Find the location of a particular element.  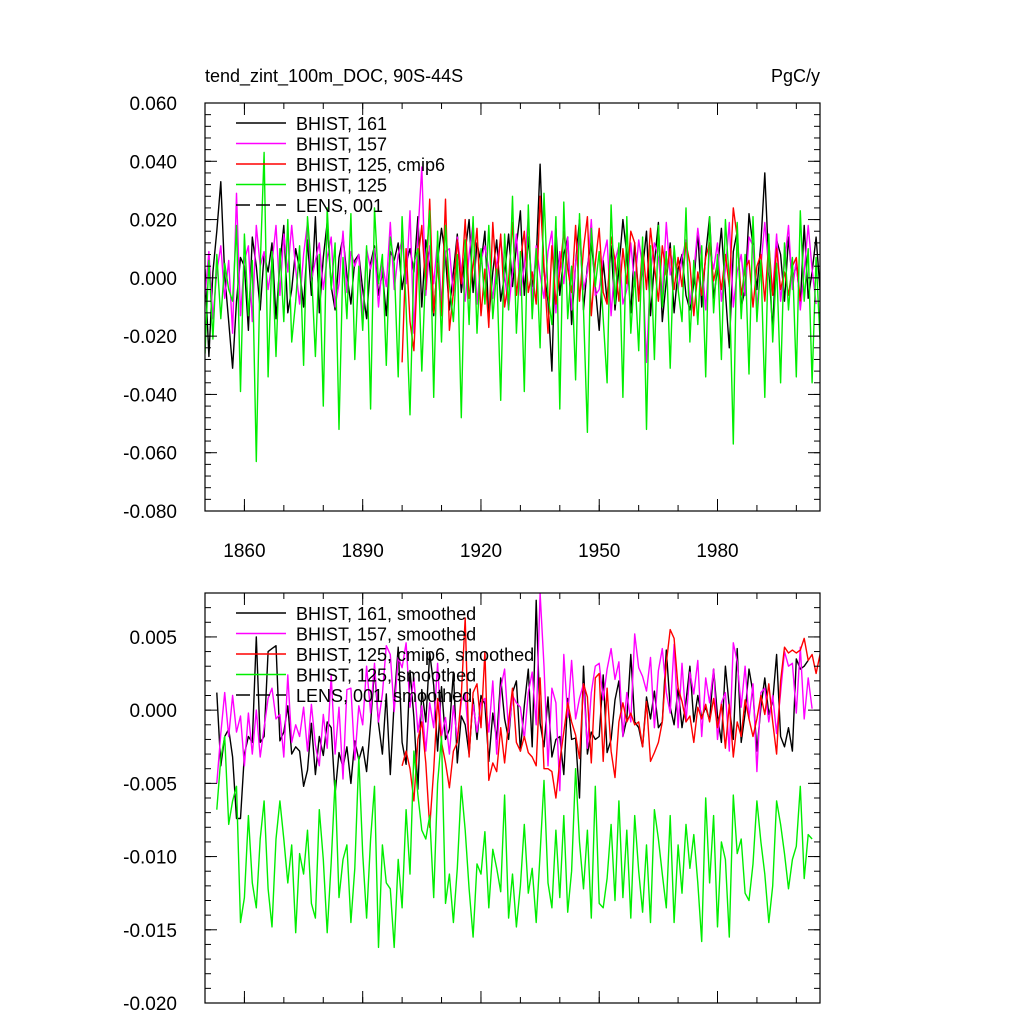

legend-label: BHIST, 125, cmip6 is located at coordinates (370, 165).